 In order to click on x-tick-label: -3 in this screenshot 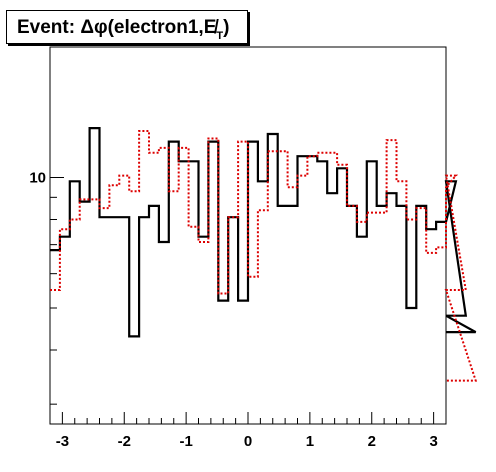, I will do `click(62, 441)`.